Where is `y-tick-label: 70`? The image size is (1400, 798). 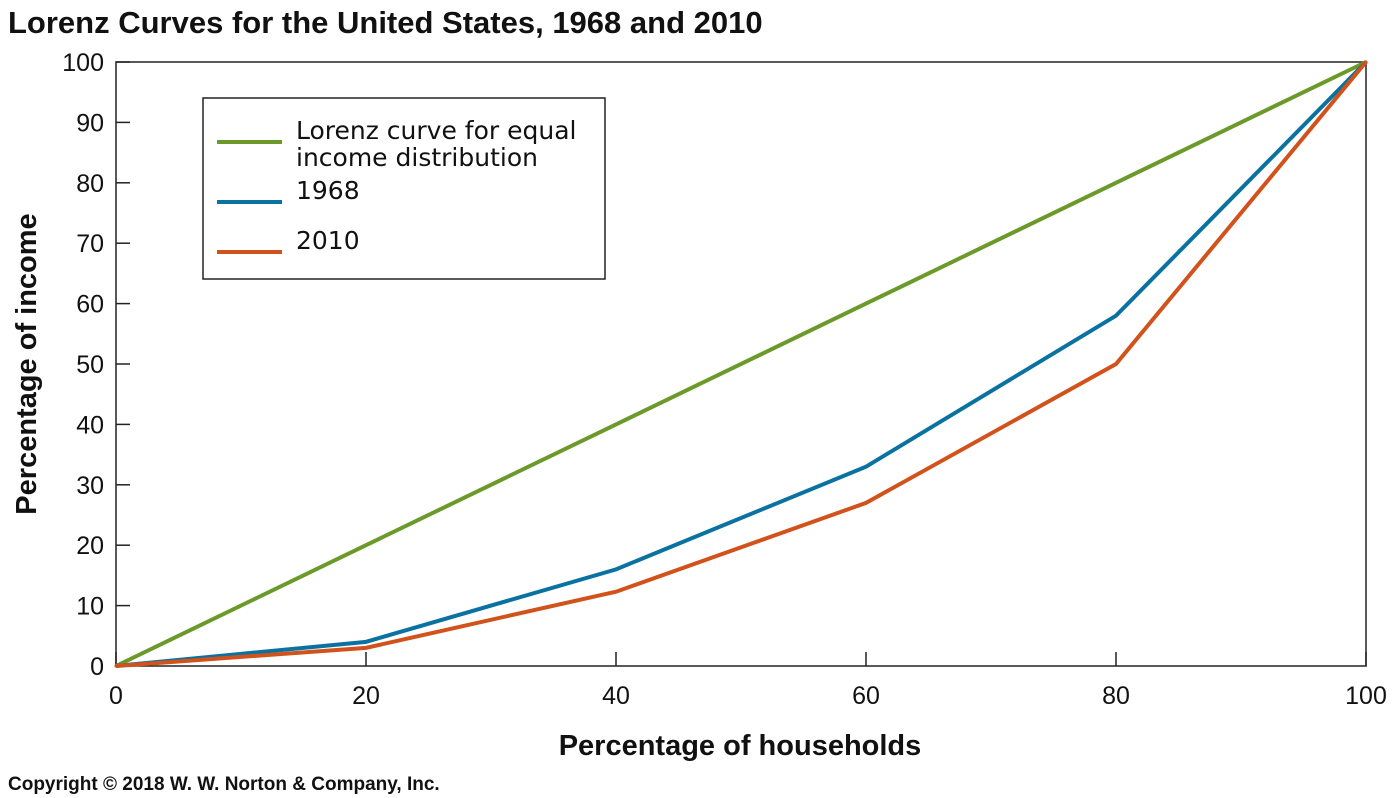 y-tick-label: 70 is located at coordinates (90, 244).